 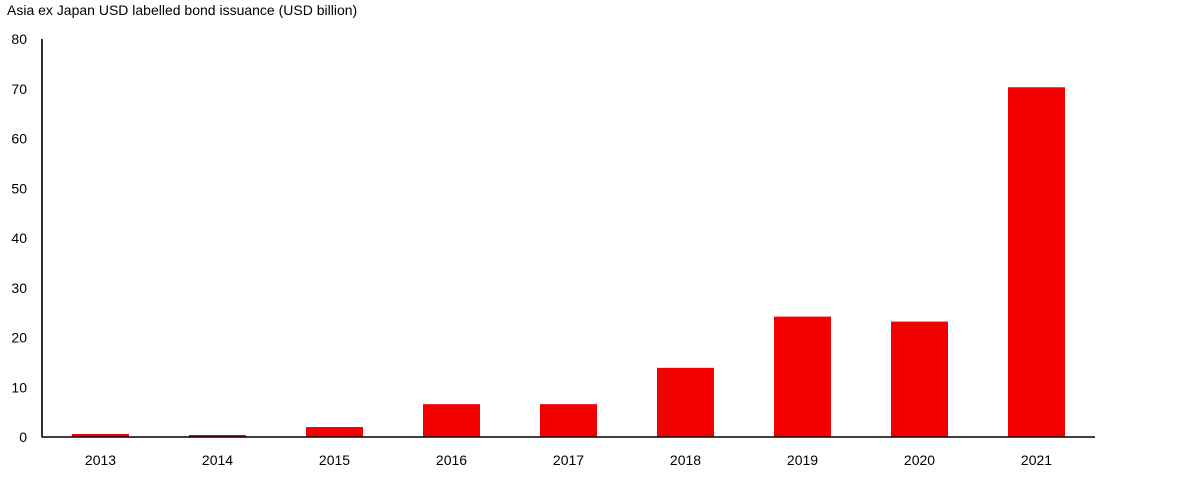 What do you see at coordinates (334, 460) in the screenshot?
I see `x-tick-label-2015: 2015` at bounding box center [334, 460].